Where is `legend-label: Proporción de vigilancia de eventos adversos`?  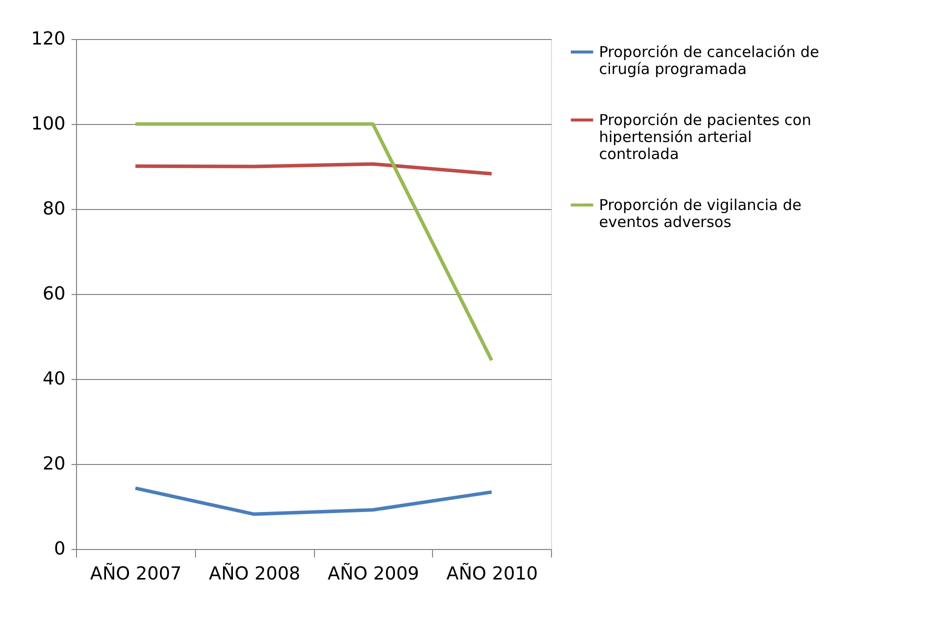
legend-label: Proporción de vigilancia de eventos adversos is located at coordinates (700, 213).